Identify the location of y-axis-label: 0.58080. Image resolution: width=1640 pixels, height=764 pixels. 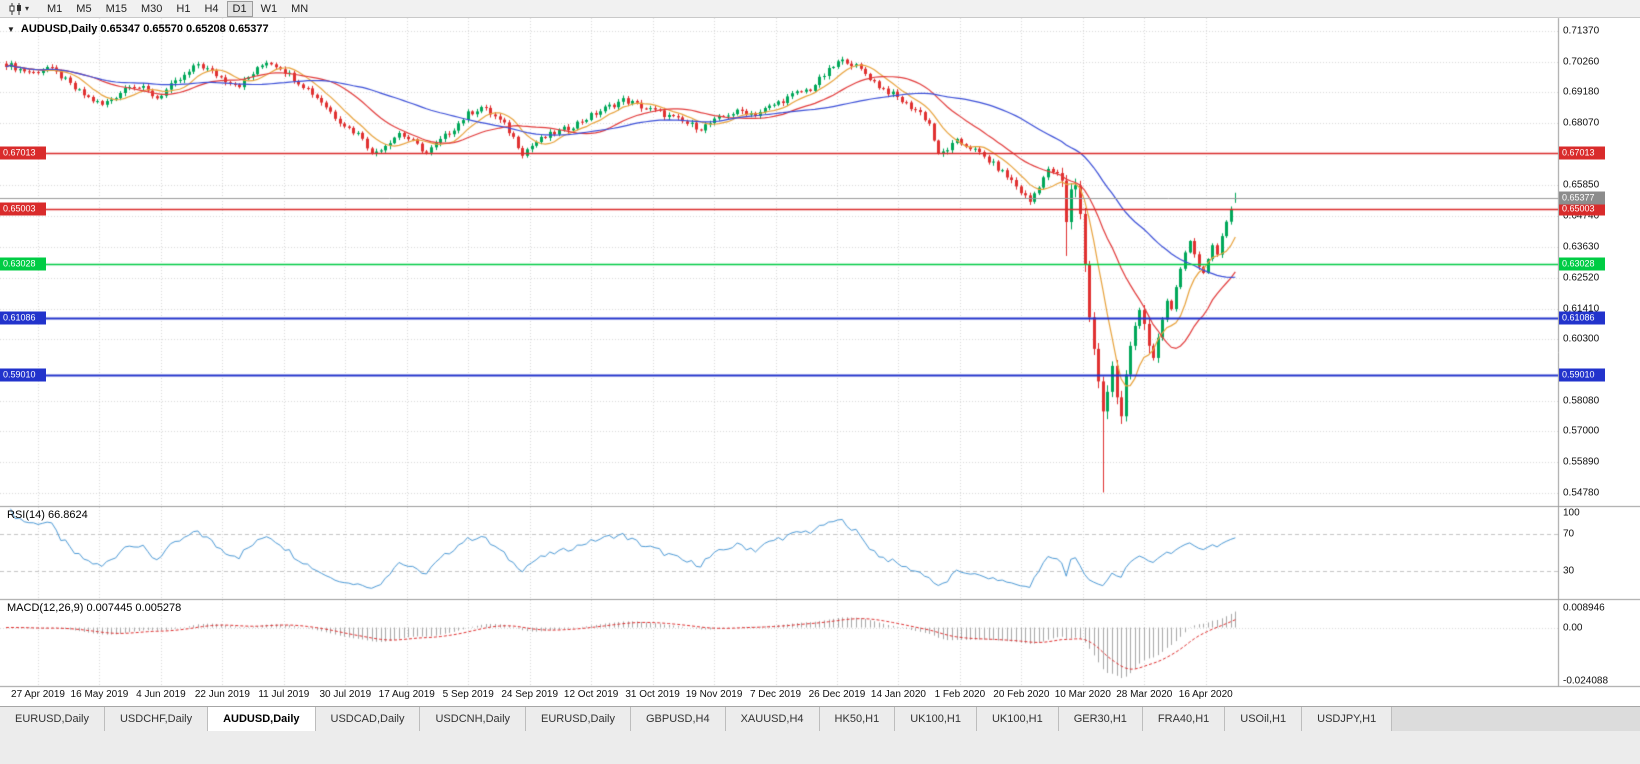
(1581, 401).